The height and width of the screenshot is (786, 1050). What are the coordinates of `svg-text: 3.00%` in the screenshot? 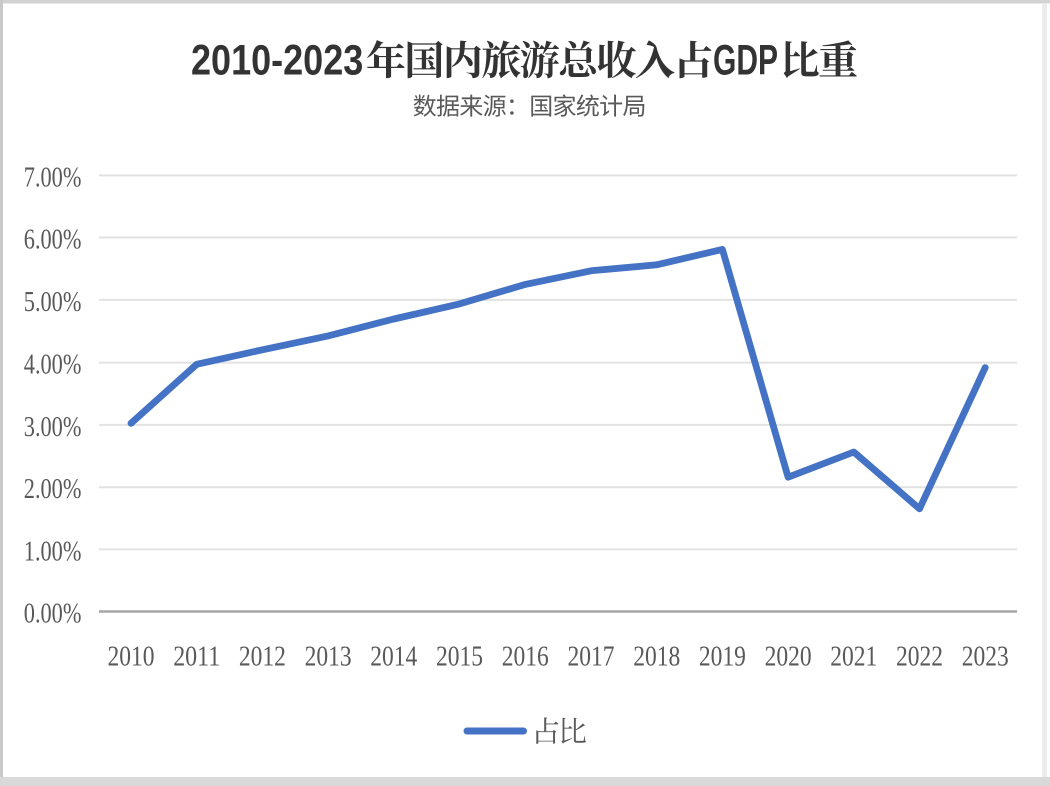 It's located at (53, 427).